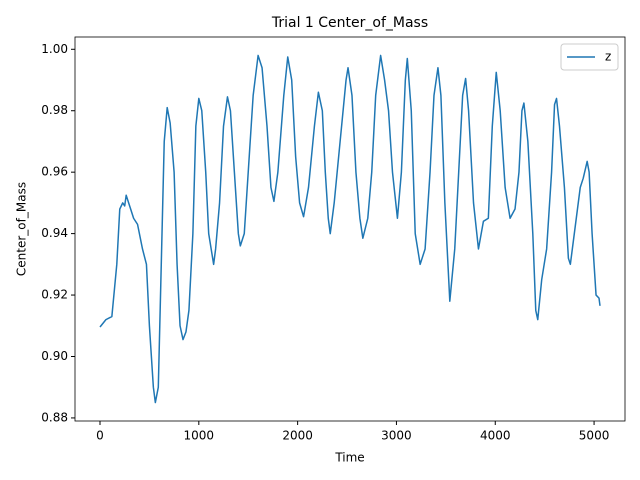  I want to click on chart-title: Trial 1 Center_of_Mass, so click(349, 23).